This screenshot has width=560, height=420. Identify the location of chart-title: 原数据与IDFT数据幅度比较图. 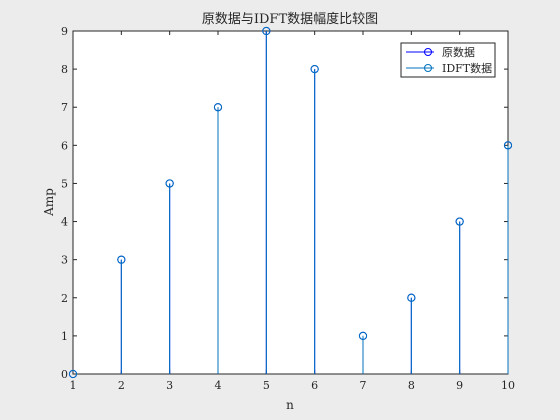
(290, 19).